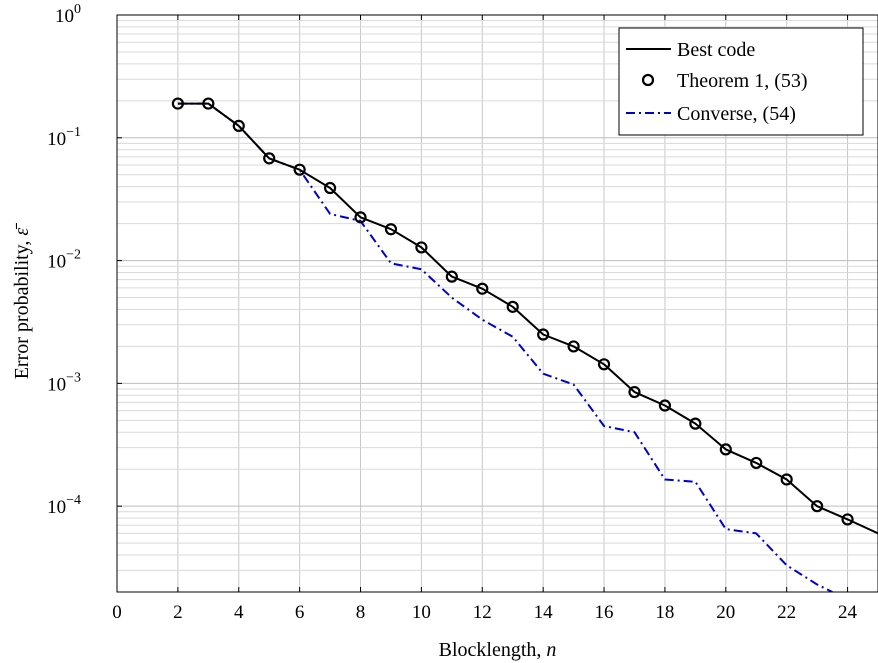 The height and width of the screenshot is (663, 878). I want to click on x-tick-label: 20, so click(725, 612).